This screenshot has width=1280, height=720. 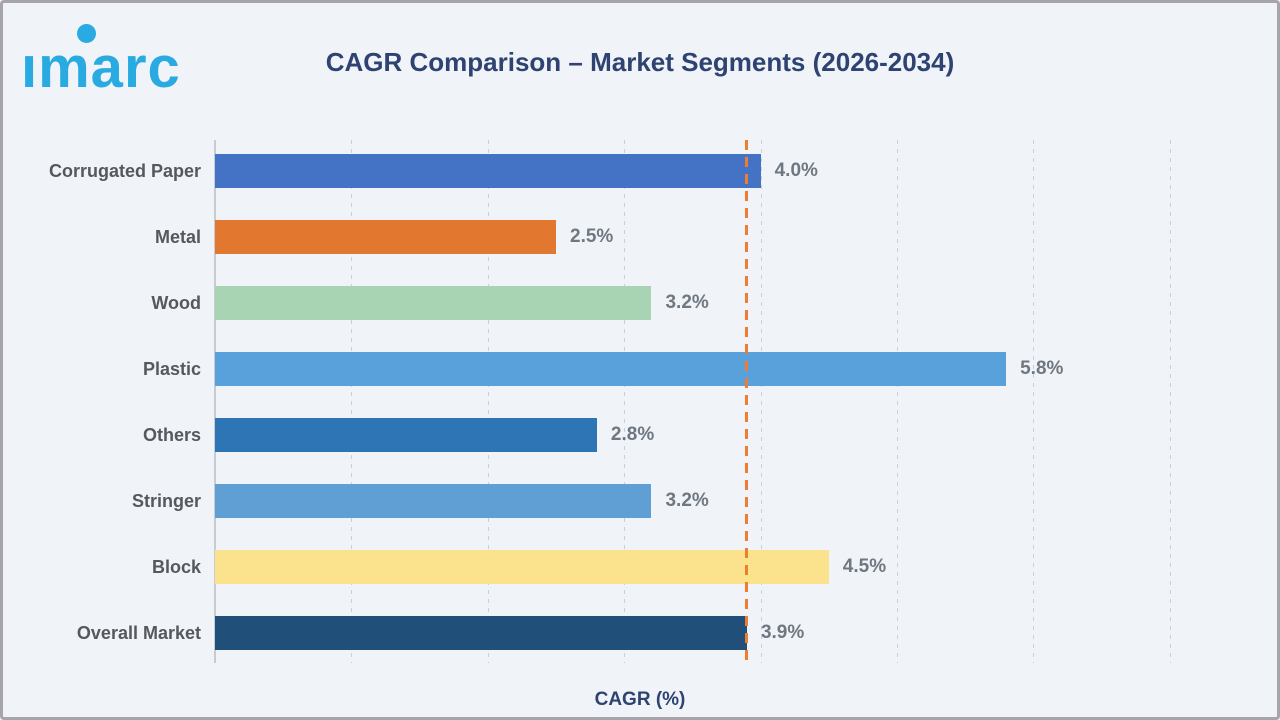 What do you see at coordinates (406, 435) in the screenshot?
I see `bar-others` at bounding box center [406, 435].